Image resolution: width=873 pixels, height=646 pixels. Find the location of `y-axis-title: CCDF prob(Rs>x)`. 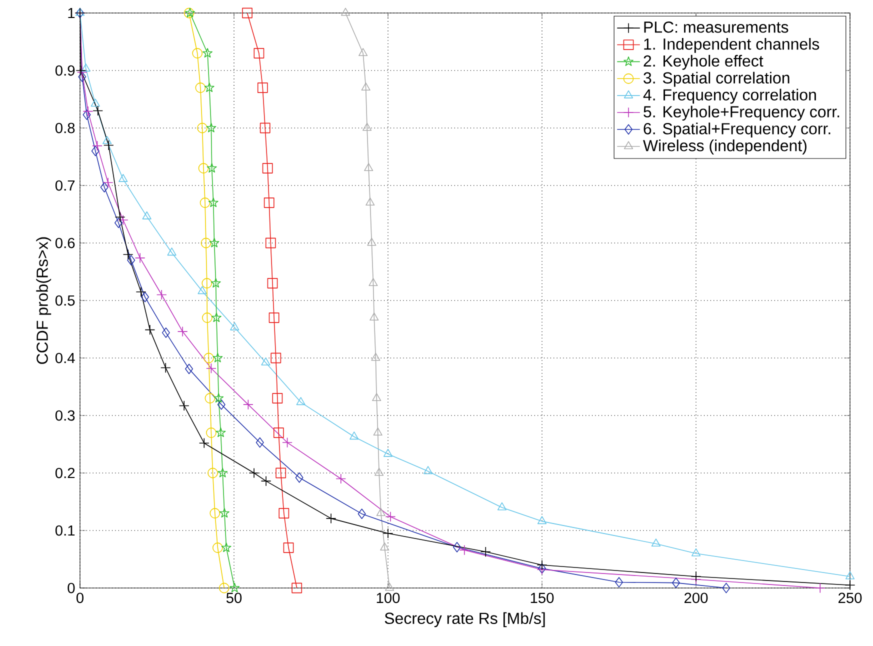

y-axis-title: CCDF prob(Rs>x) is located at coordinates (44, 300).